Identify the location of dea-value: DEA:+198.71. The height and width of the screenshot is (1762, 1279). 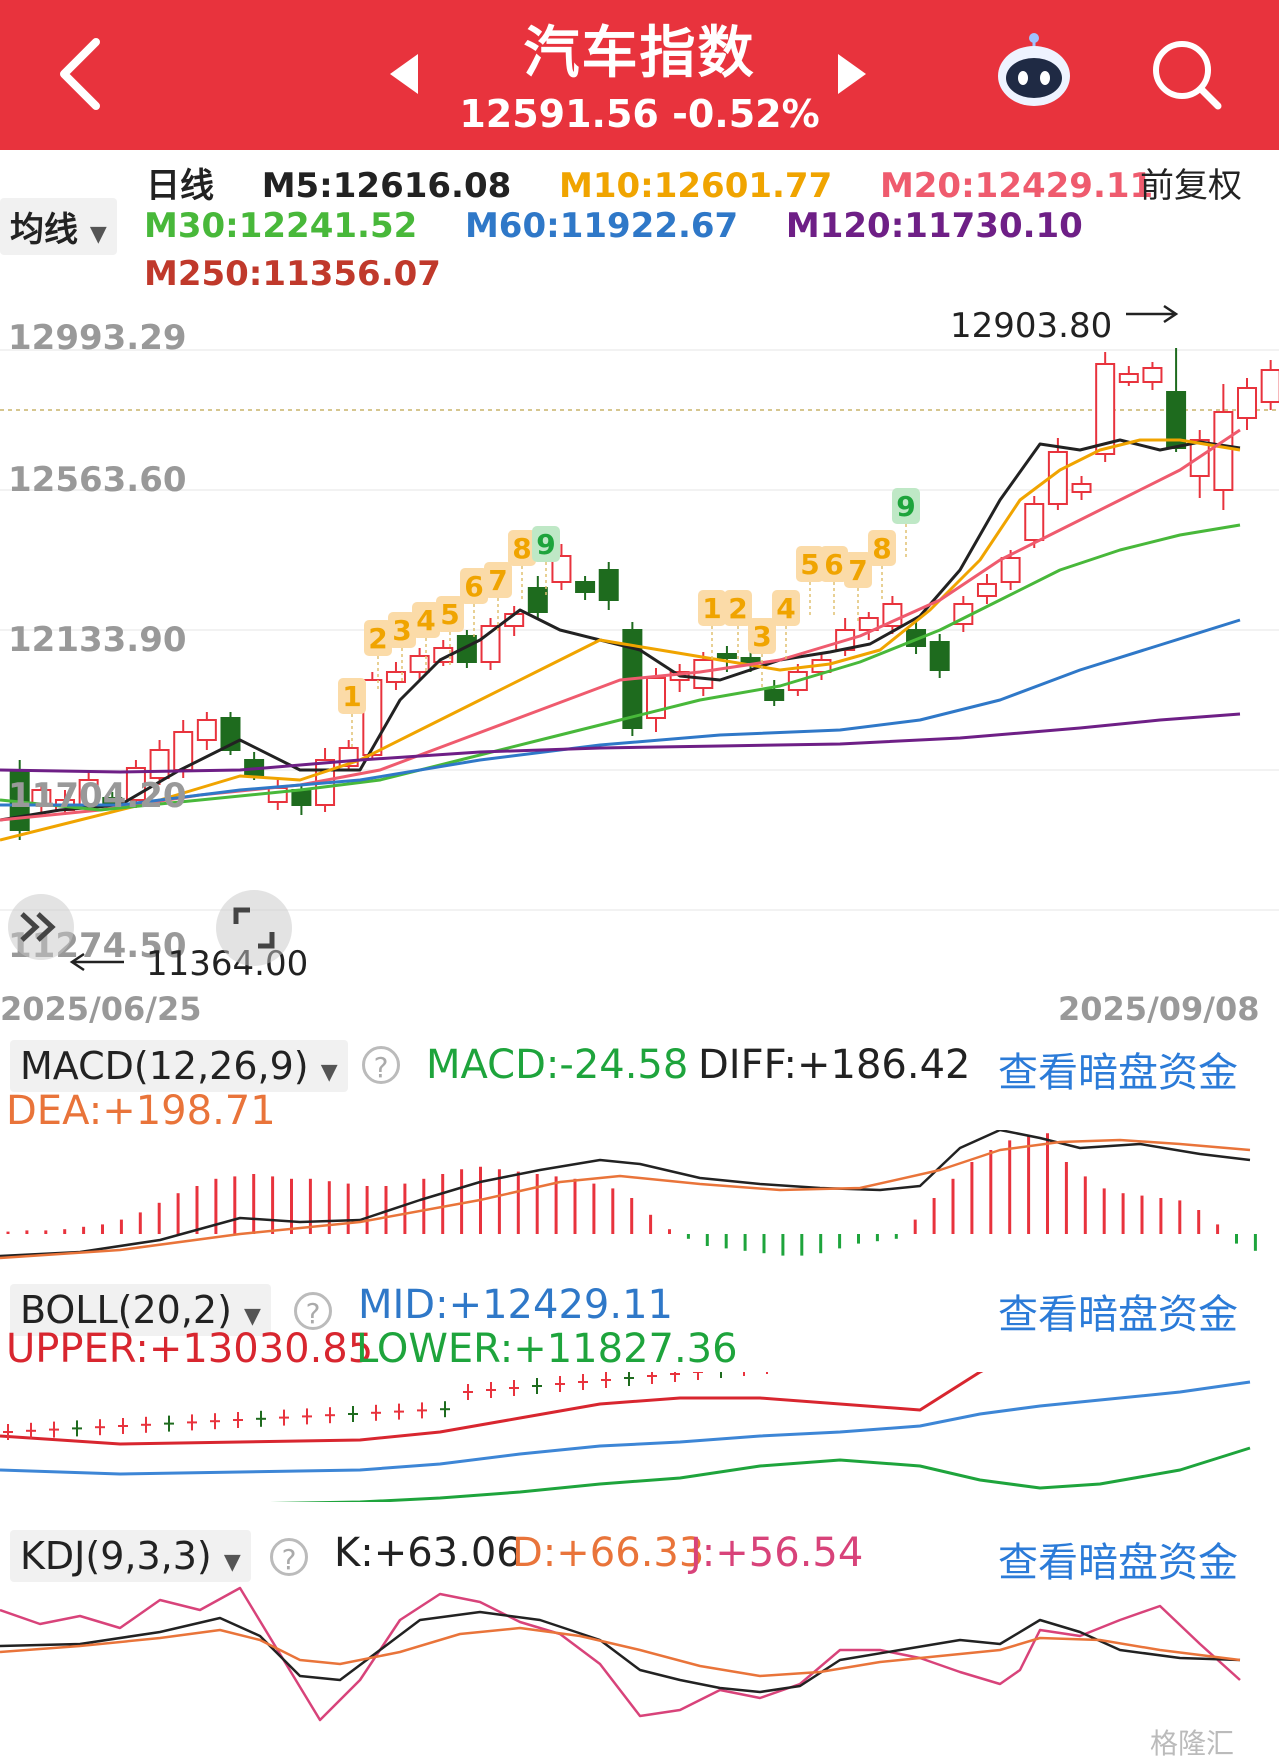
(141, 1111).